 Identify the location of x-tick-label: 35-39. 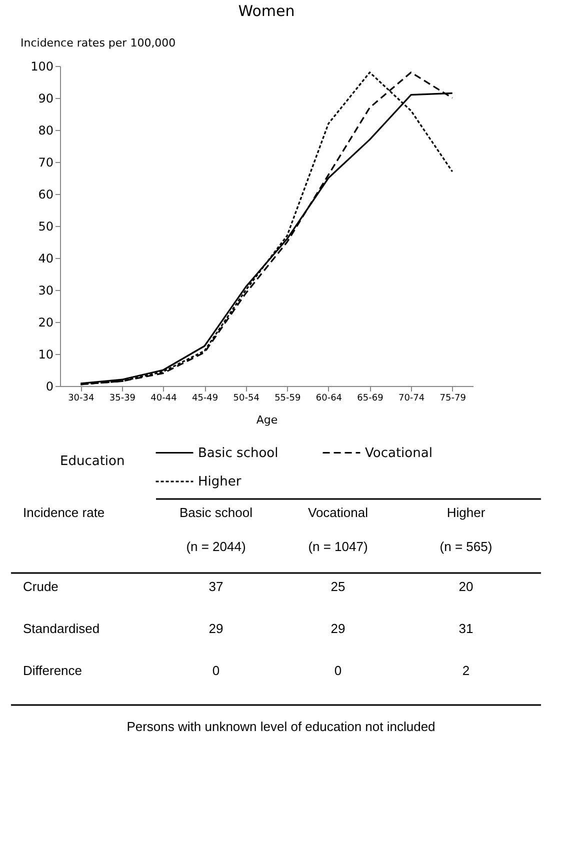
(122, 399).